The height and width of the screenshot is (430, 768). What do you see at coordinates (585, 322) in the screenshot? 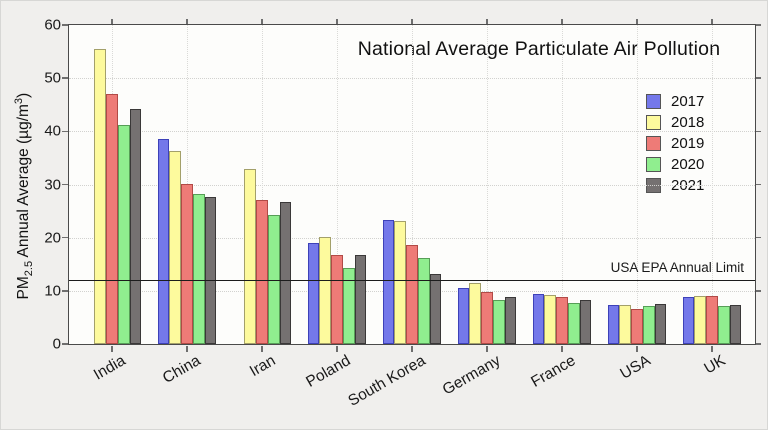
I see `bar-france-2021` at bounding box center [585, 322].